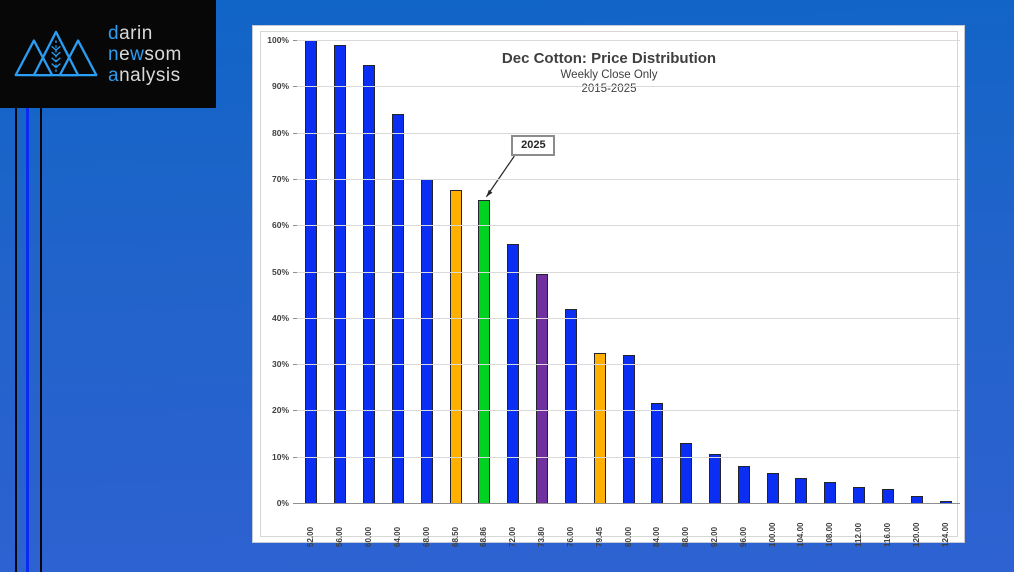 This screenshot has width=1014, height=572. I want to click on x-axis-label-80.00: 80.00, so click(628, 536).